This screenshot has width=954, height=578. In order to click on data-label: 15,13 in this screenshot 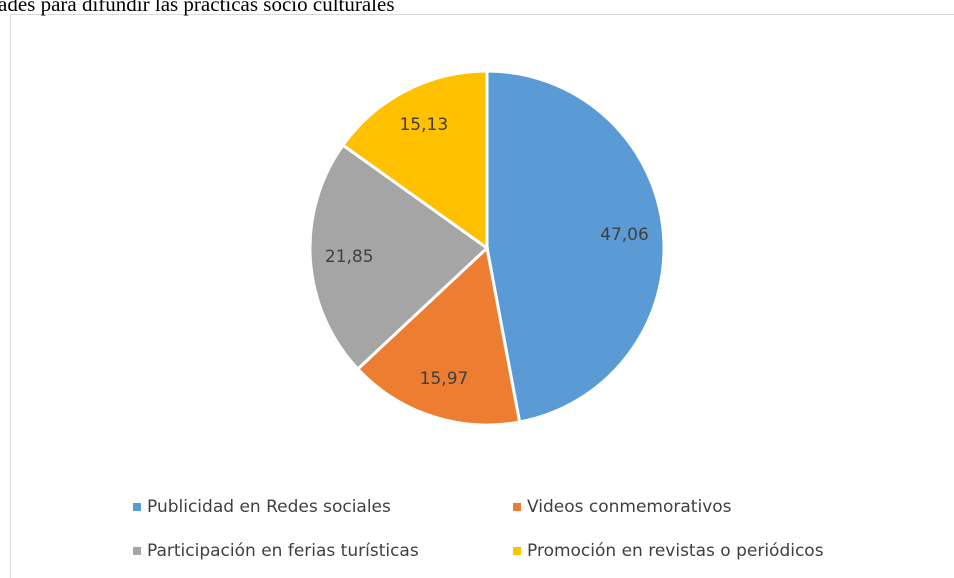, I will do `click(423, 125)`.